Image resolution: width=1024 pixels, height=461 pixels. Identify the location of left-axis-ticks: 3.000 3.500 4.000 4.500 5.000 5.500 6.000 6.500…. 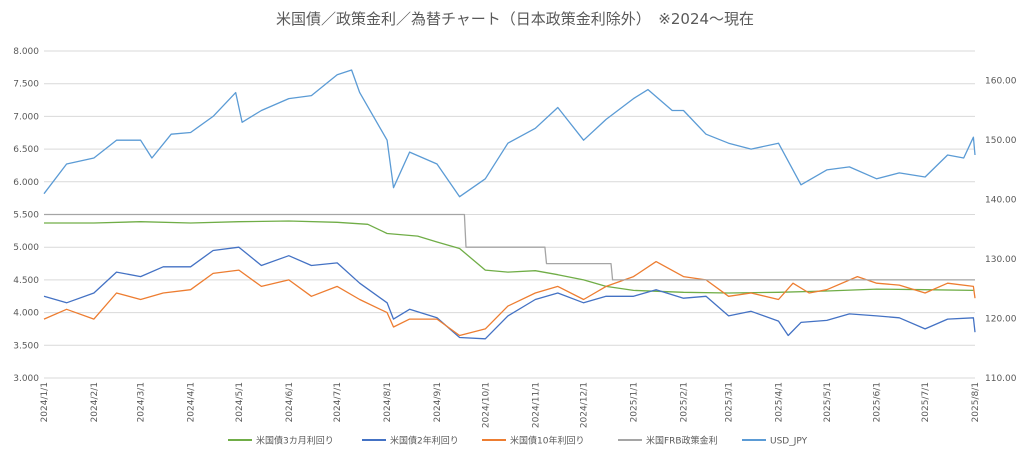
(26, 215).